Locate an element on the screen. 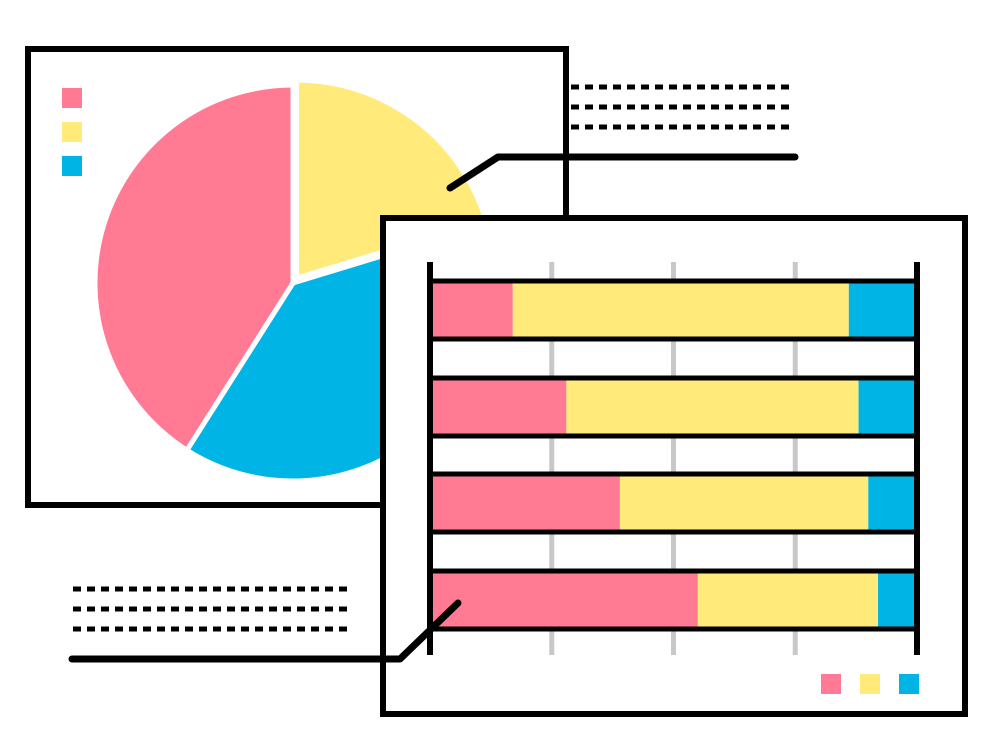 The image size is (1000, 750). pie-callout-line is located at coordinates (622, 172).